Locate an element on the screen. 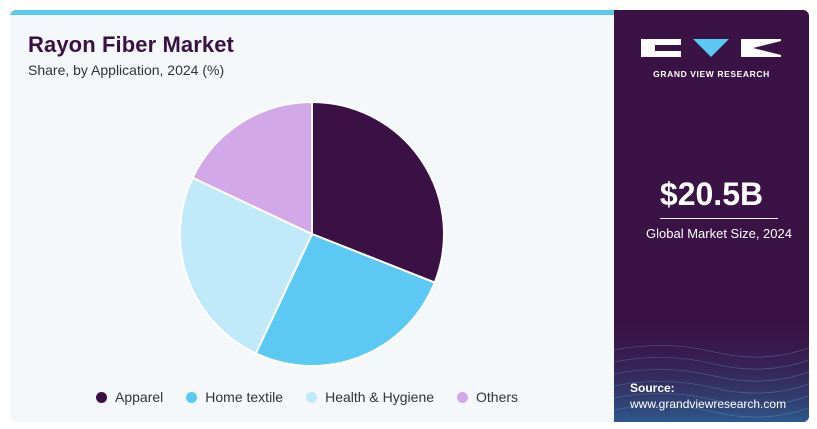  legend-label: Apparel is located at coordinates (139, 397).